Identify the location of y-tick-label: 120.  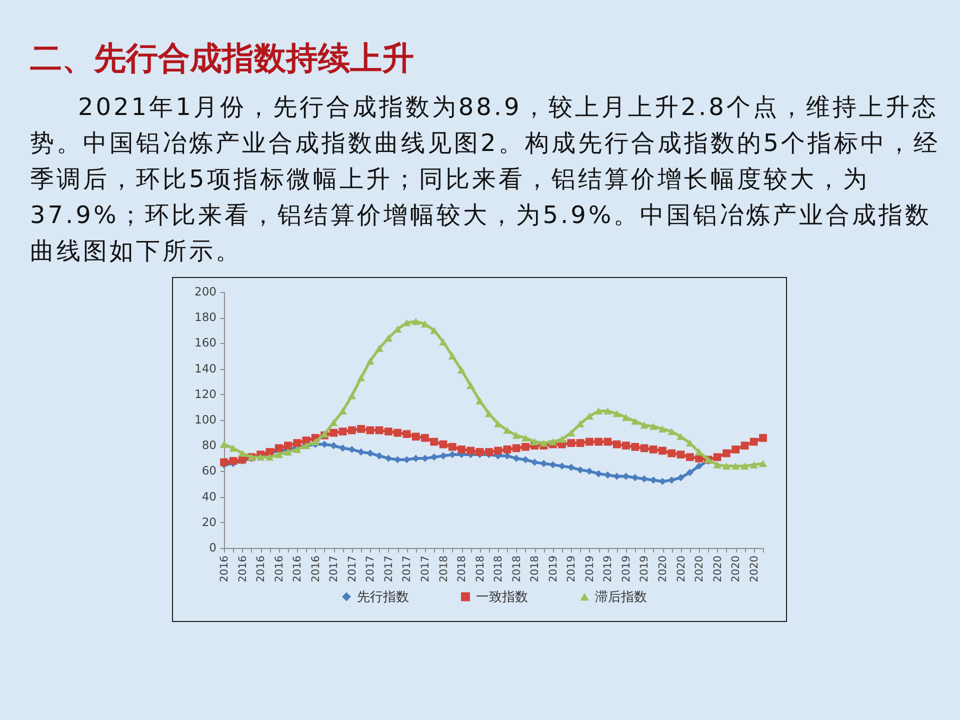
(205, 393).